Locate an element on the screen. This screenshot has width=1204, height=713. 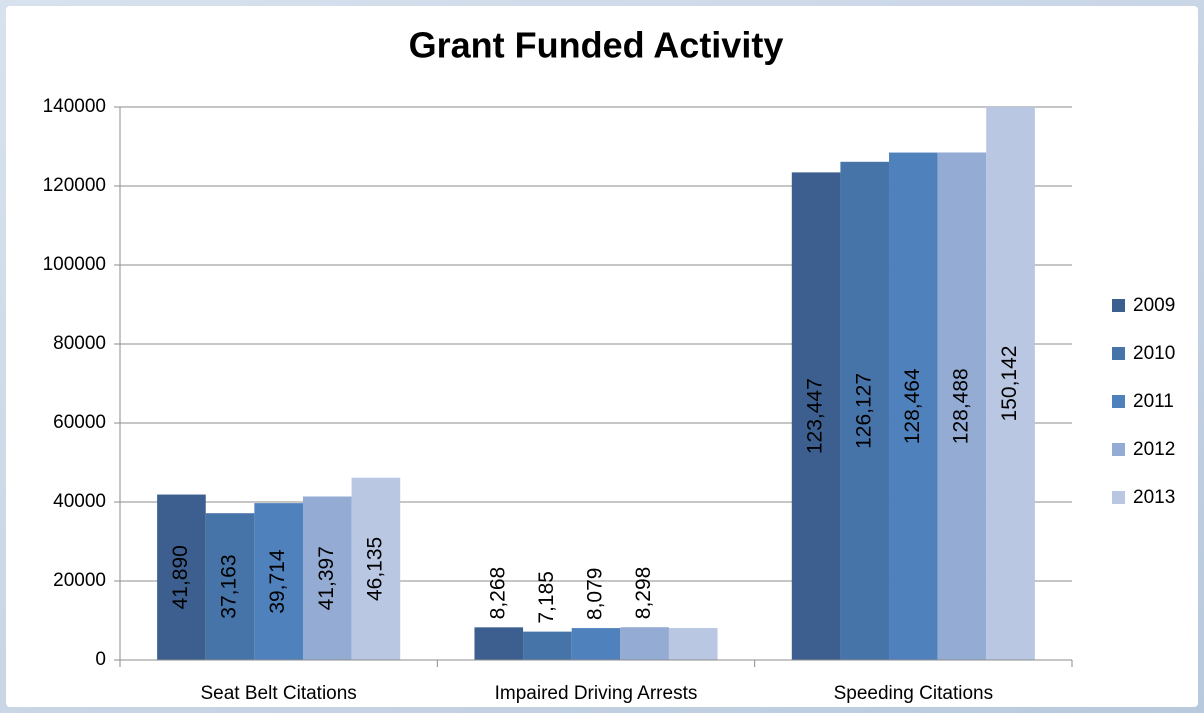
data-label: 150,142 is located at coordinates (1009, 384).